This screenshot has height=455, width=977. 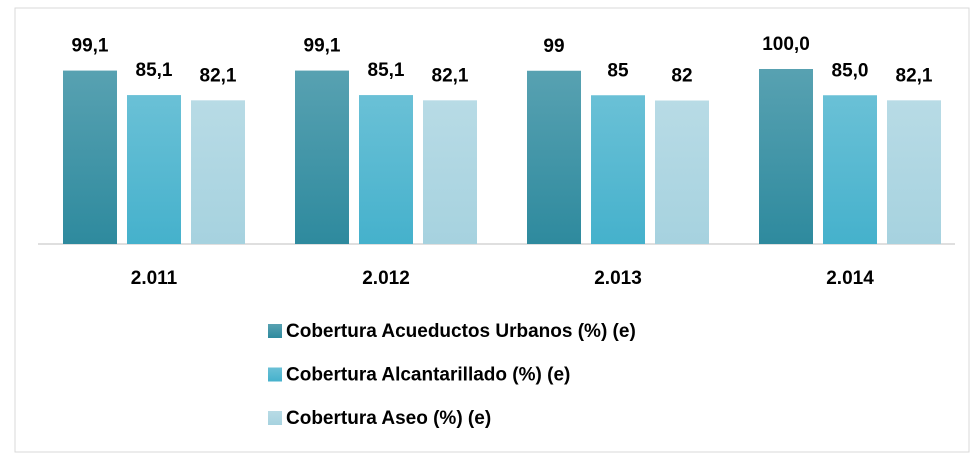 What do you see at coordinates (553, 46) in the screenshot?
I see `data-label: 99` at bounding box center [553, 46].